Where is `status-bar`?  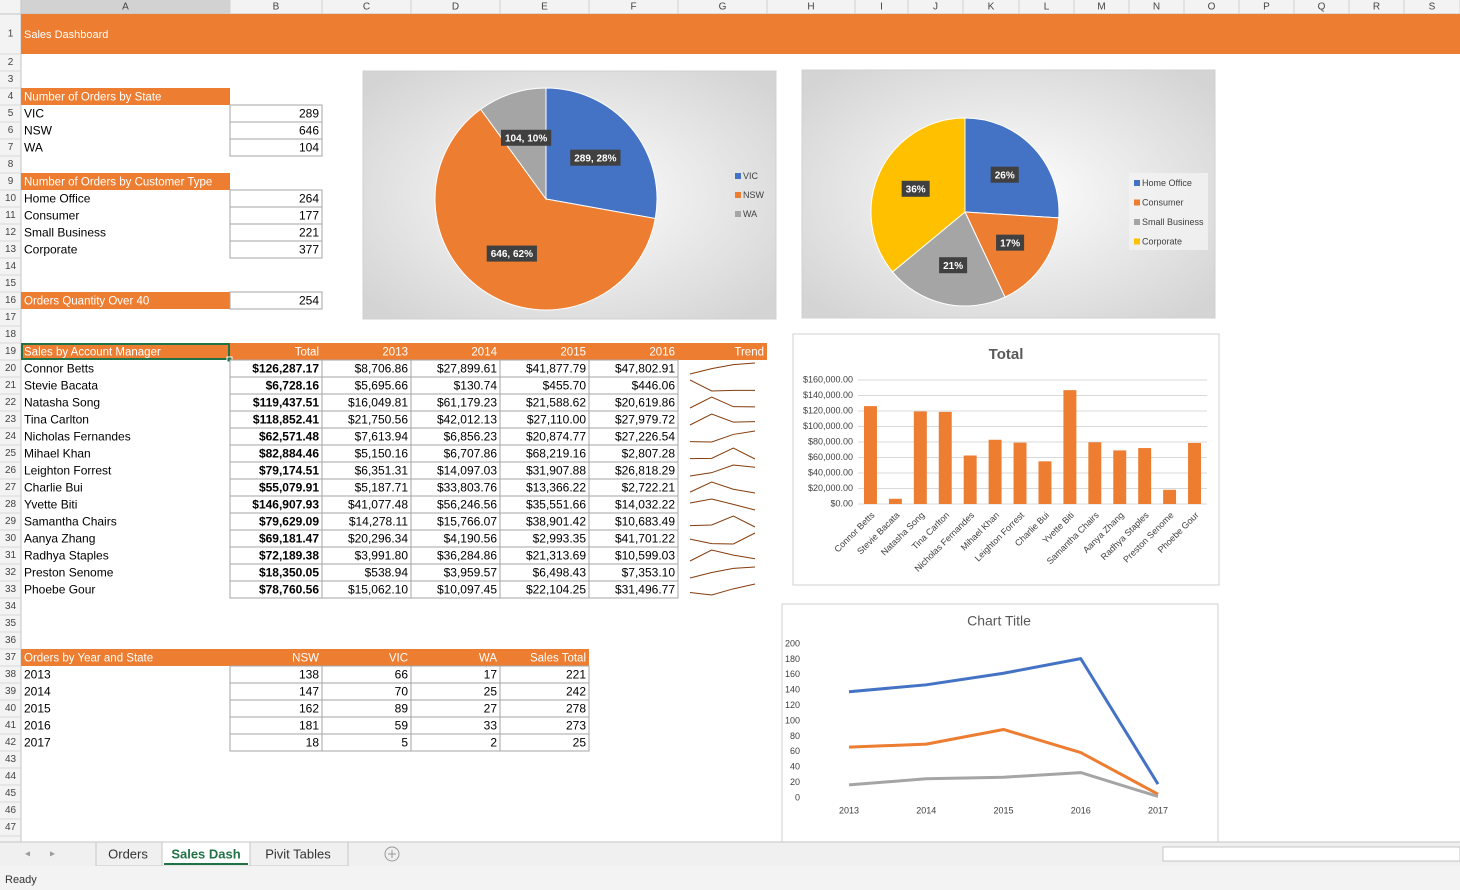
status-bar is located at coordinates (730, 878).